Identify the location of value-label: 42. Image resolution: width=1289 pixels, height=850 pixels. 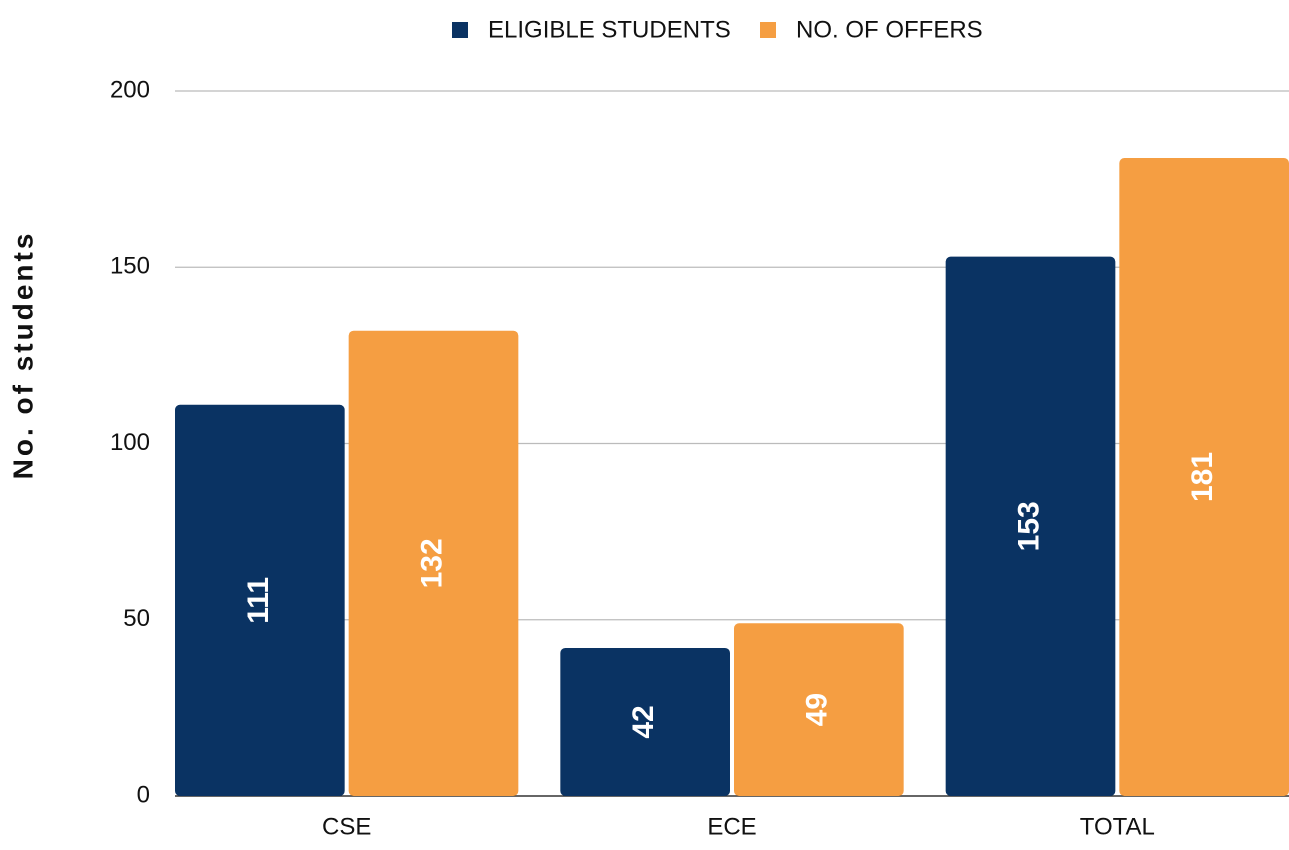
(643, 721).